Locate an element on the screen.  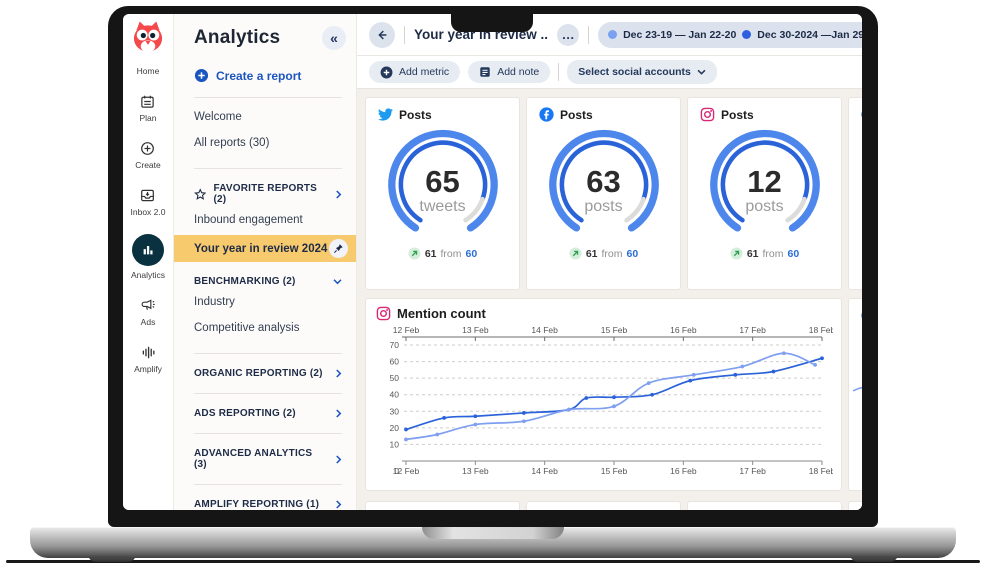
rail-label-amplify: Amplify is located at coordinates (148, 369).